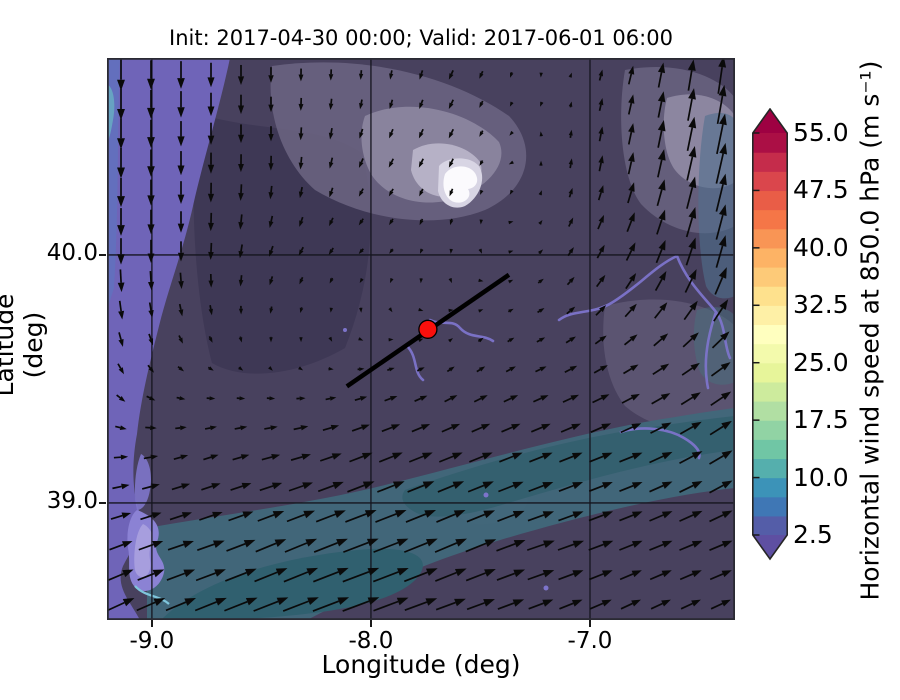  What do you see at coordinates (24, 345) in the screenshot?
I see `y-axis-label: Latitude (deg)` at bounding box center [24, 345].